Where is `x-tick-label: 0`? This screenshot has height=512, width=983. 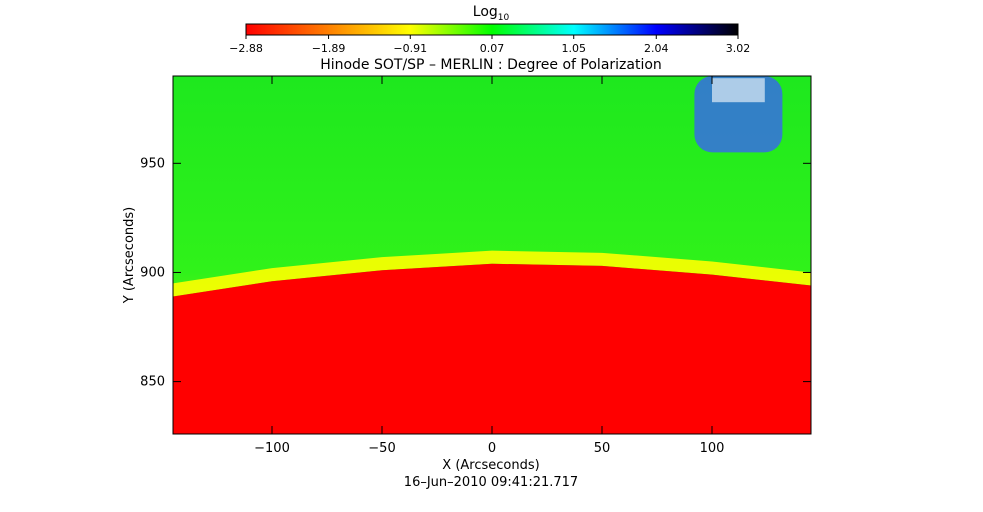
x-tick-label: 0 is located at coordinates (492, 448).